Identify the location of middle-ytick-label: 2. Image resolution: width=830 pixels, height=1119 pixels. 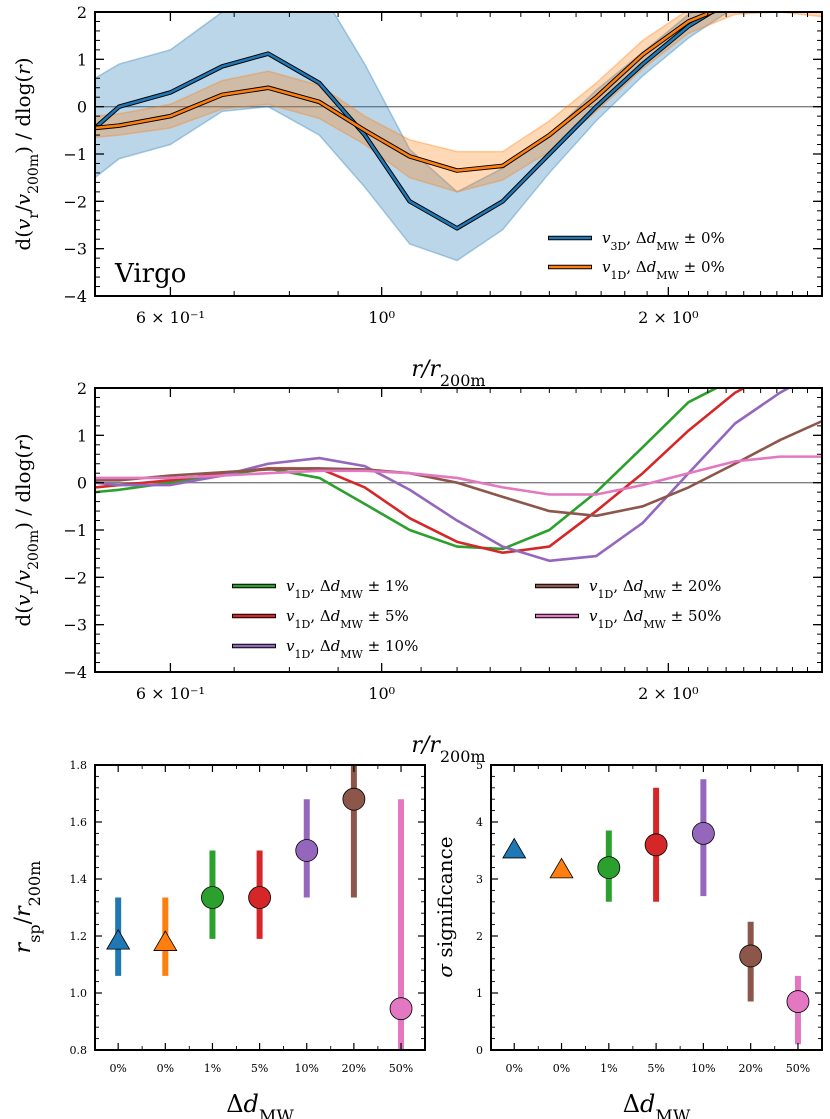
(82, 388).